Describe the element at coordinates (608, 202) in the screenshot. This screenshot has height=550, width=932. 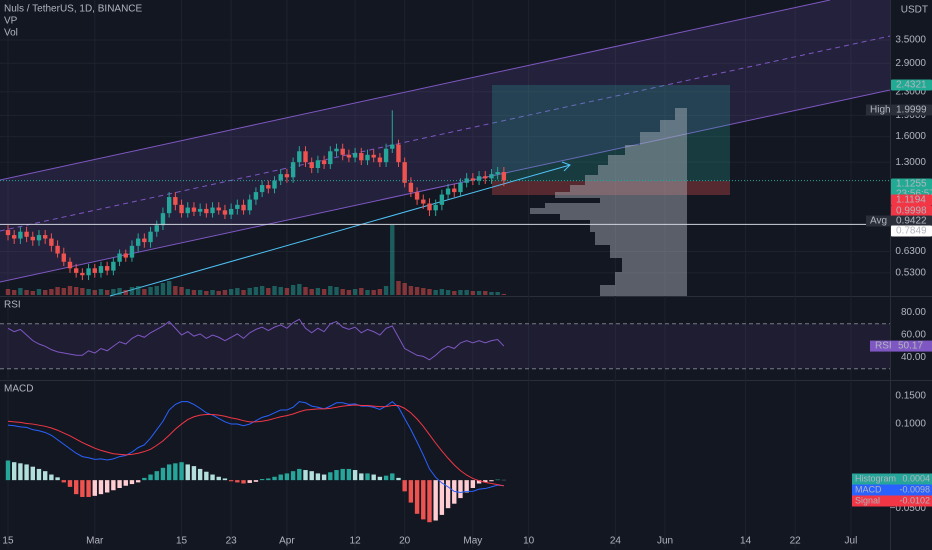
I see `volume-profile` at that location.